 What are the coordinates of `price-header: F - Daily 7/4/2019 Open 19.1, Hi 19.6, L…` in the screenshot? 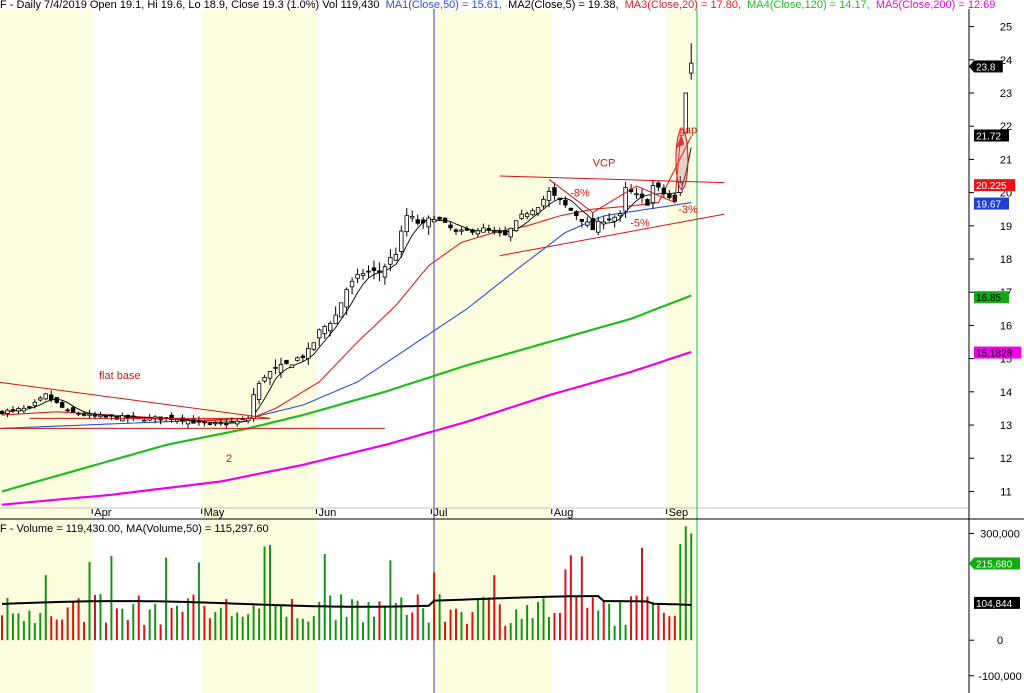 It's located at (497, 5).